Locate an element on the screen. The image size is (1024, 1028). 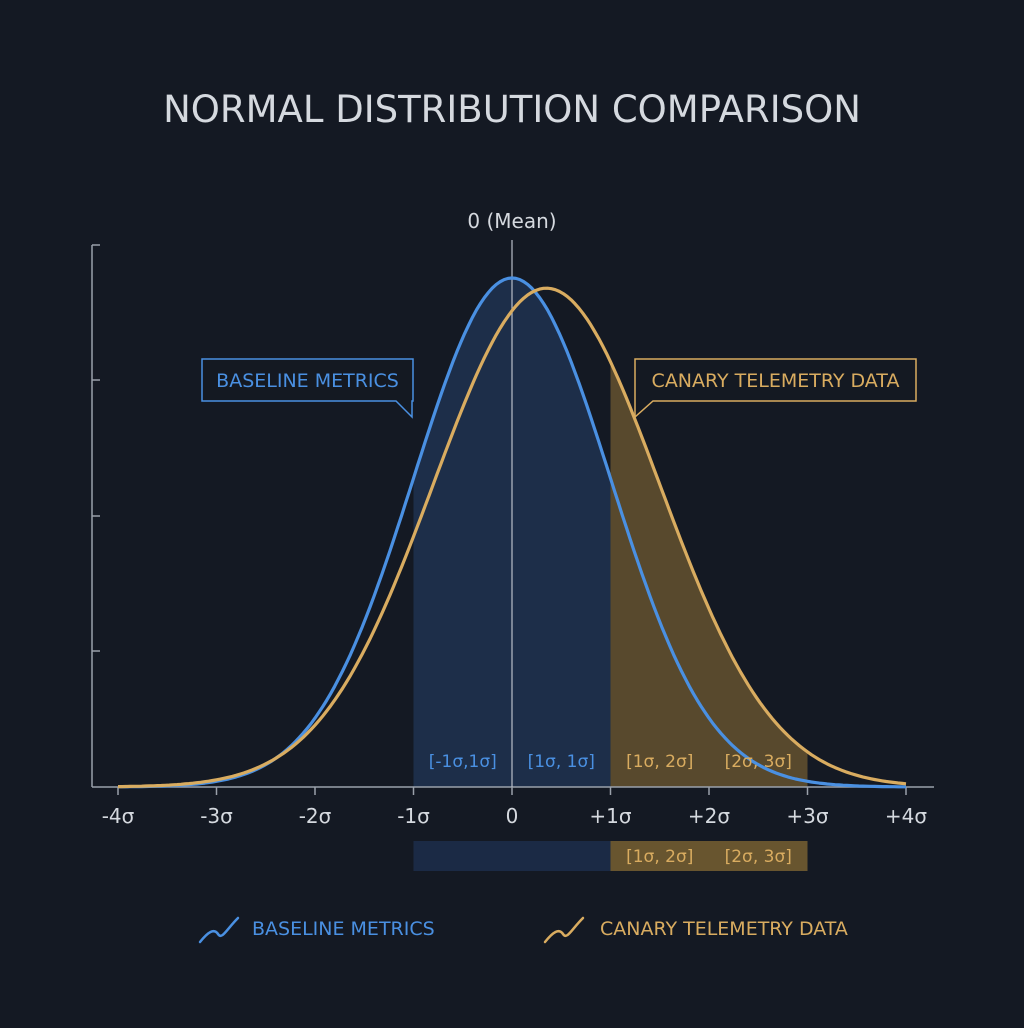
mean-label: 0 (Mean) is located at coordinates (511, 221).